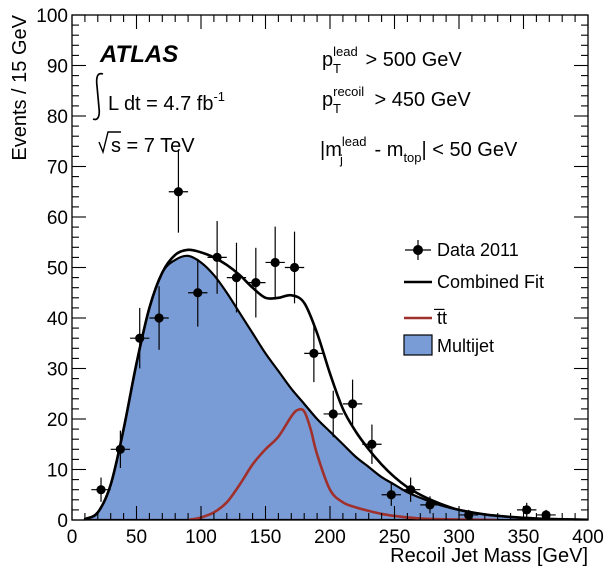 The image size is (606, 570). I want to click on cut-mass-window: |mlead j - mtop| < 50 GeV, so click(419, 150).